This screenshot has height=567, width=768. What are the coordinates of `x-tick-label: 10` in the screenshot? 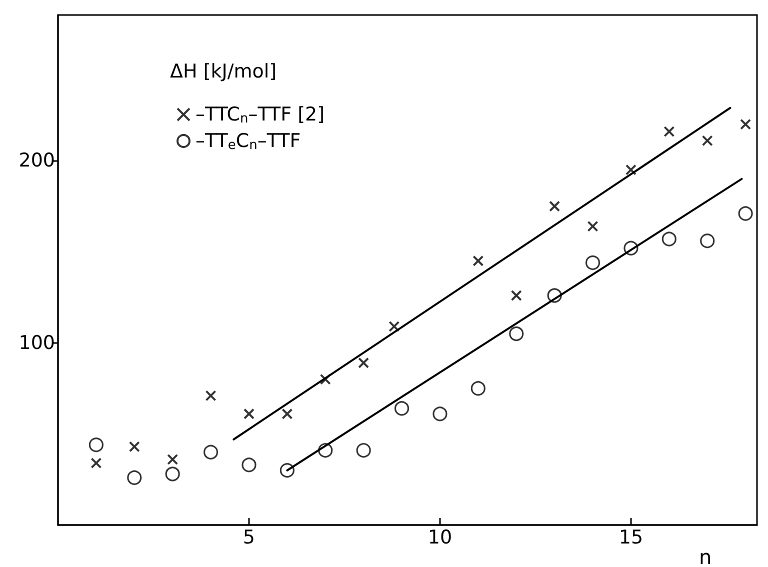 It's located at (440, 537).